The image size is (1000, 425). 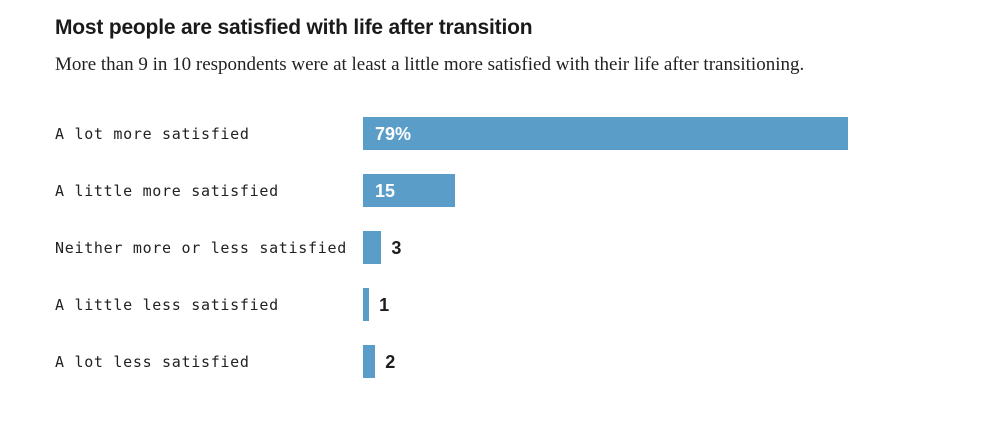 What do you see at coordinates (372, 247) in the screenshot?
I see `bar: 3` at bounding box center [372, 247].